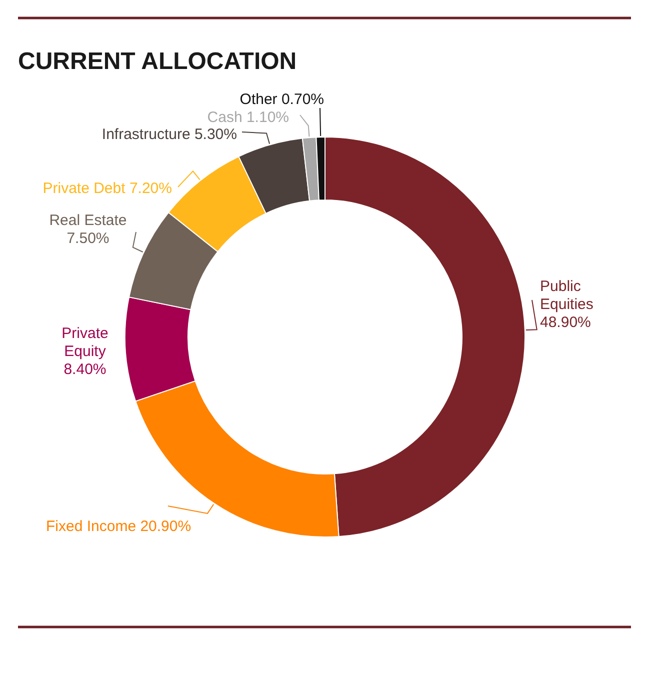 The width and height of the screenshot is (648, 687). I want to click on data-label: 8.40%, so click(85, 369).